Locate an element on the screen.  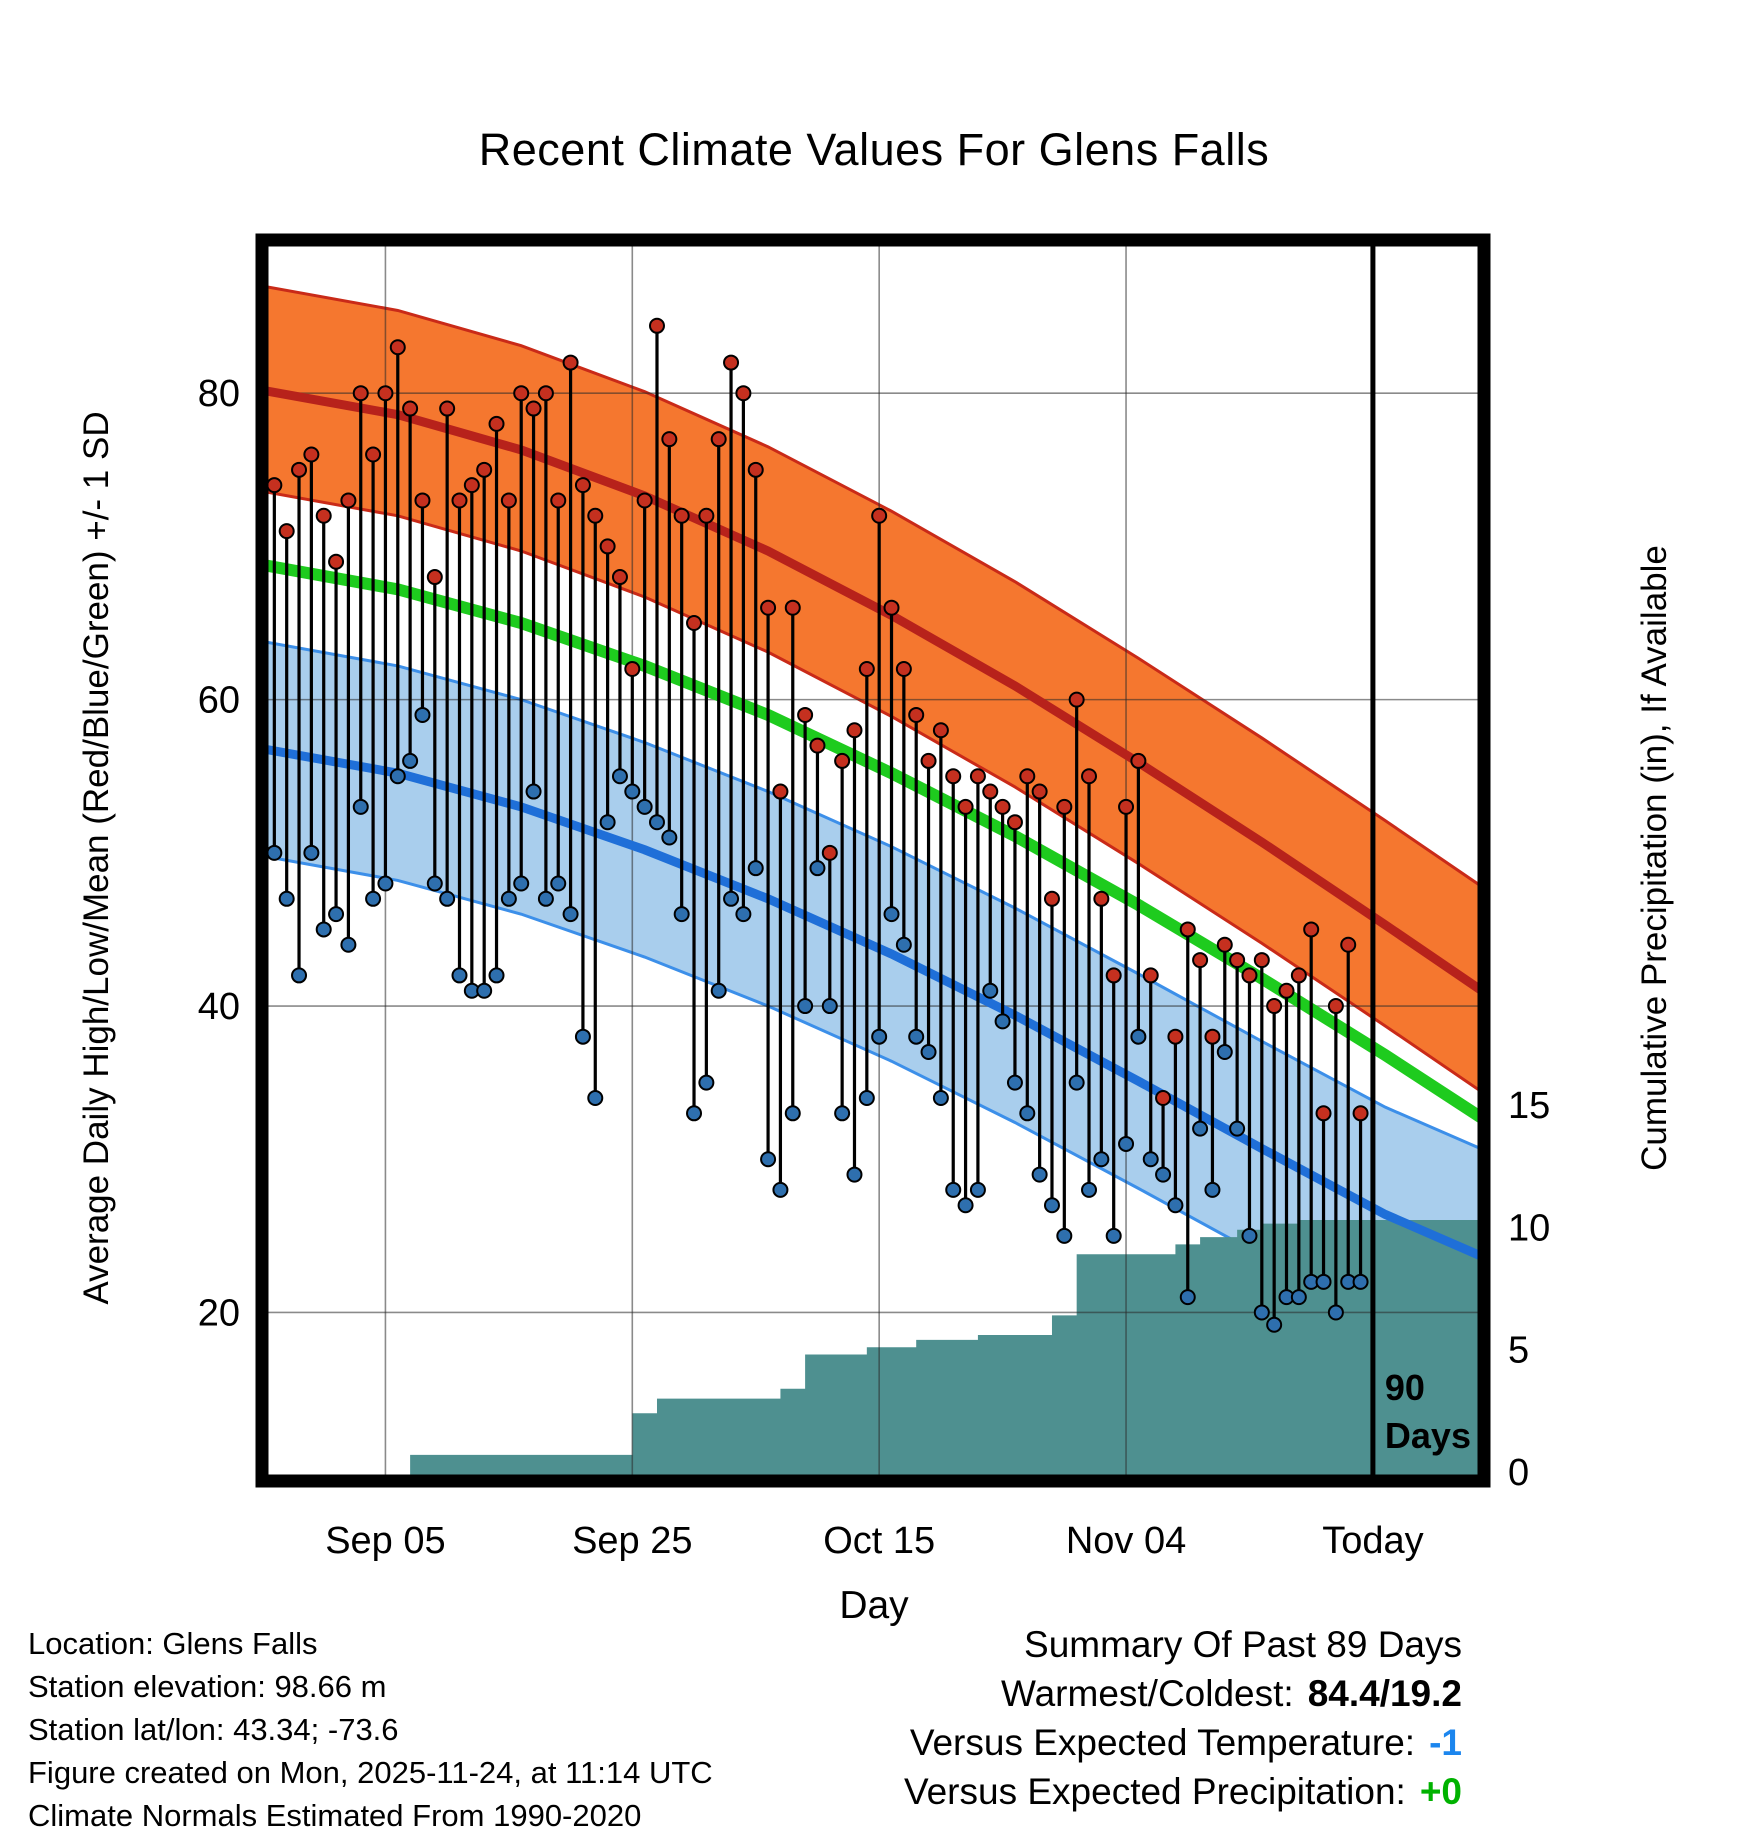
period-90-label: 90 is located at coordinates (1405, 1387).